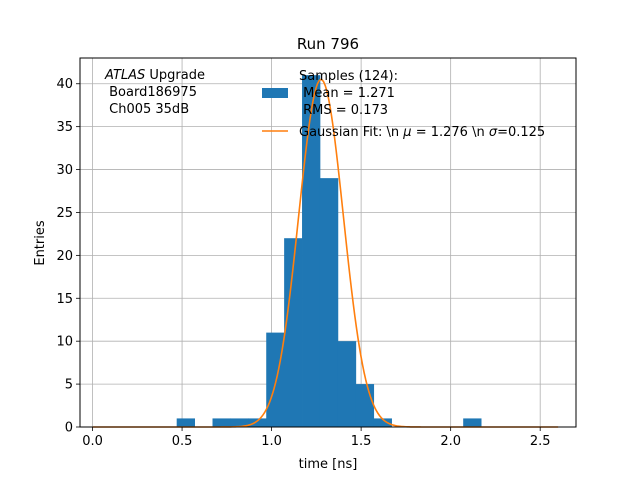  Describe the element at coordinates (406, 132) in the screenshot. I see `legend-fit-mu-symbol: μ` at that location.